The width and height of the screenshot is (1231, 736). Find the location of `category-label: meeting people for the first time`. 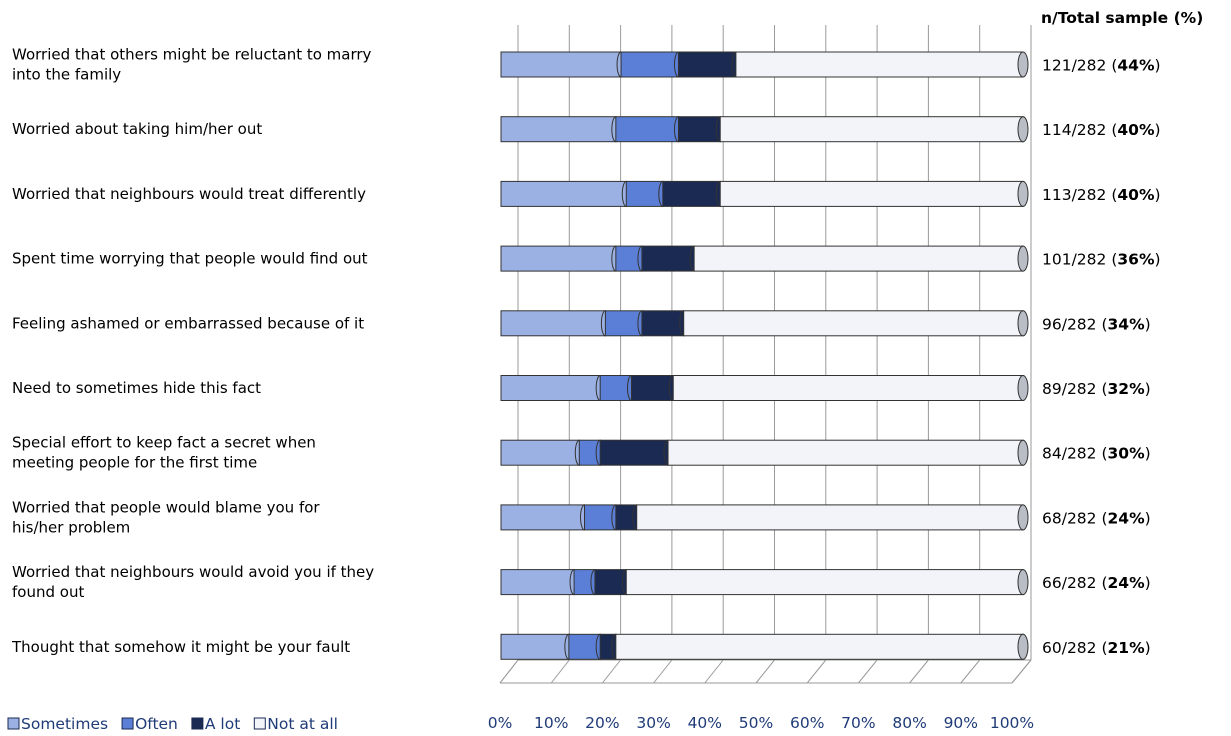

category-label: meeting people for the first time is located at coordinates (134, 463).